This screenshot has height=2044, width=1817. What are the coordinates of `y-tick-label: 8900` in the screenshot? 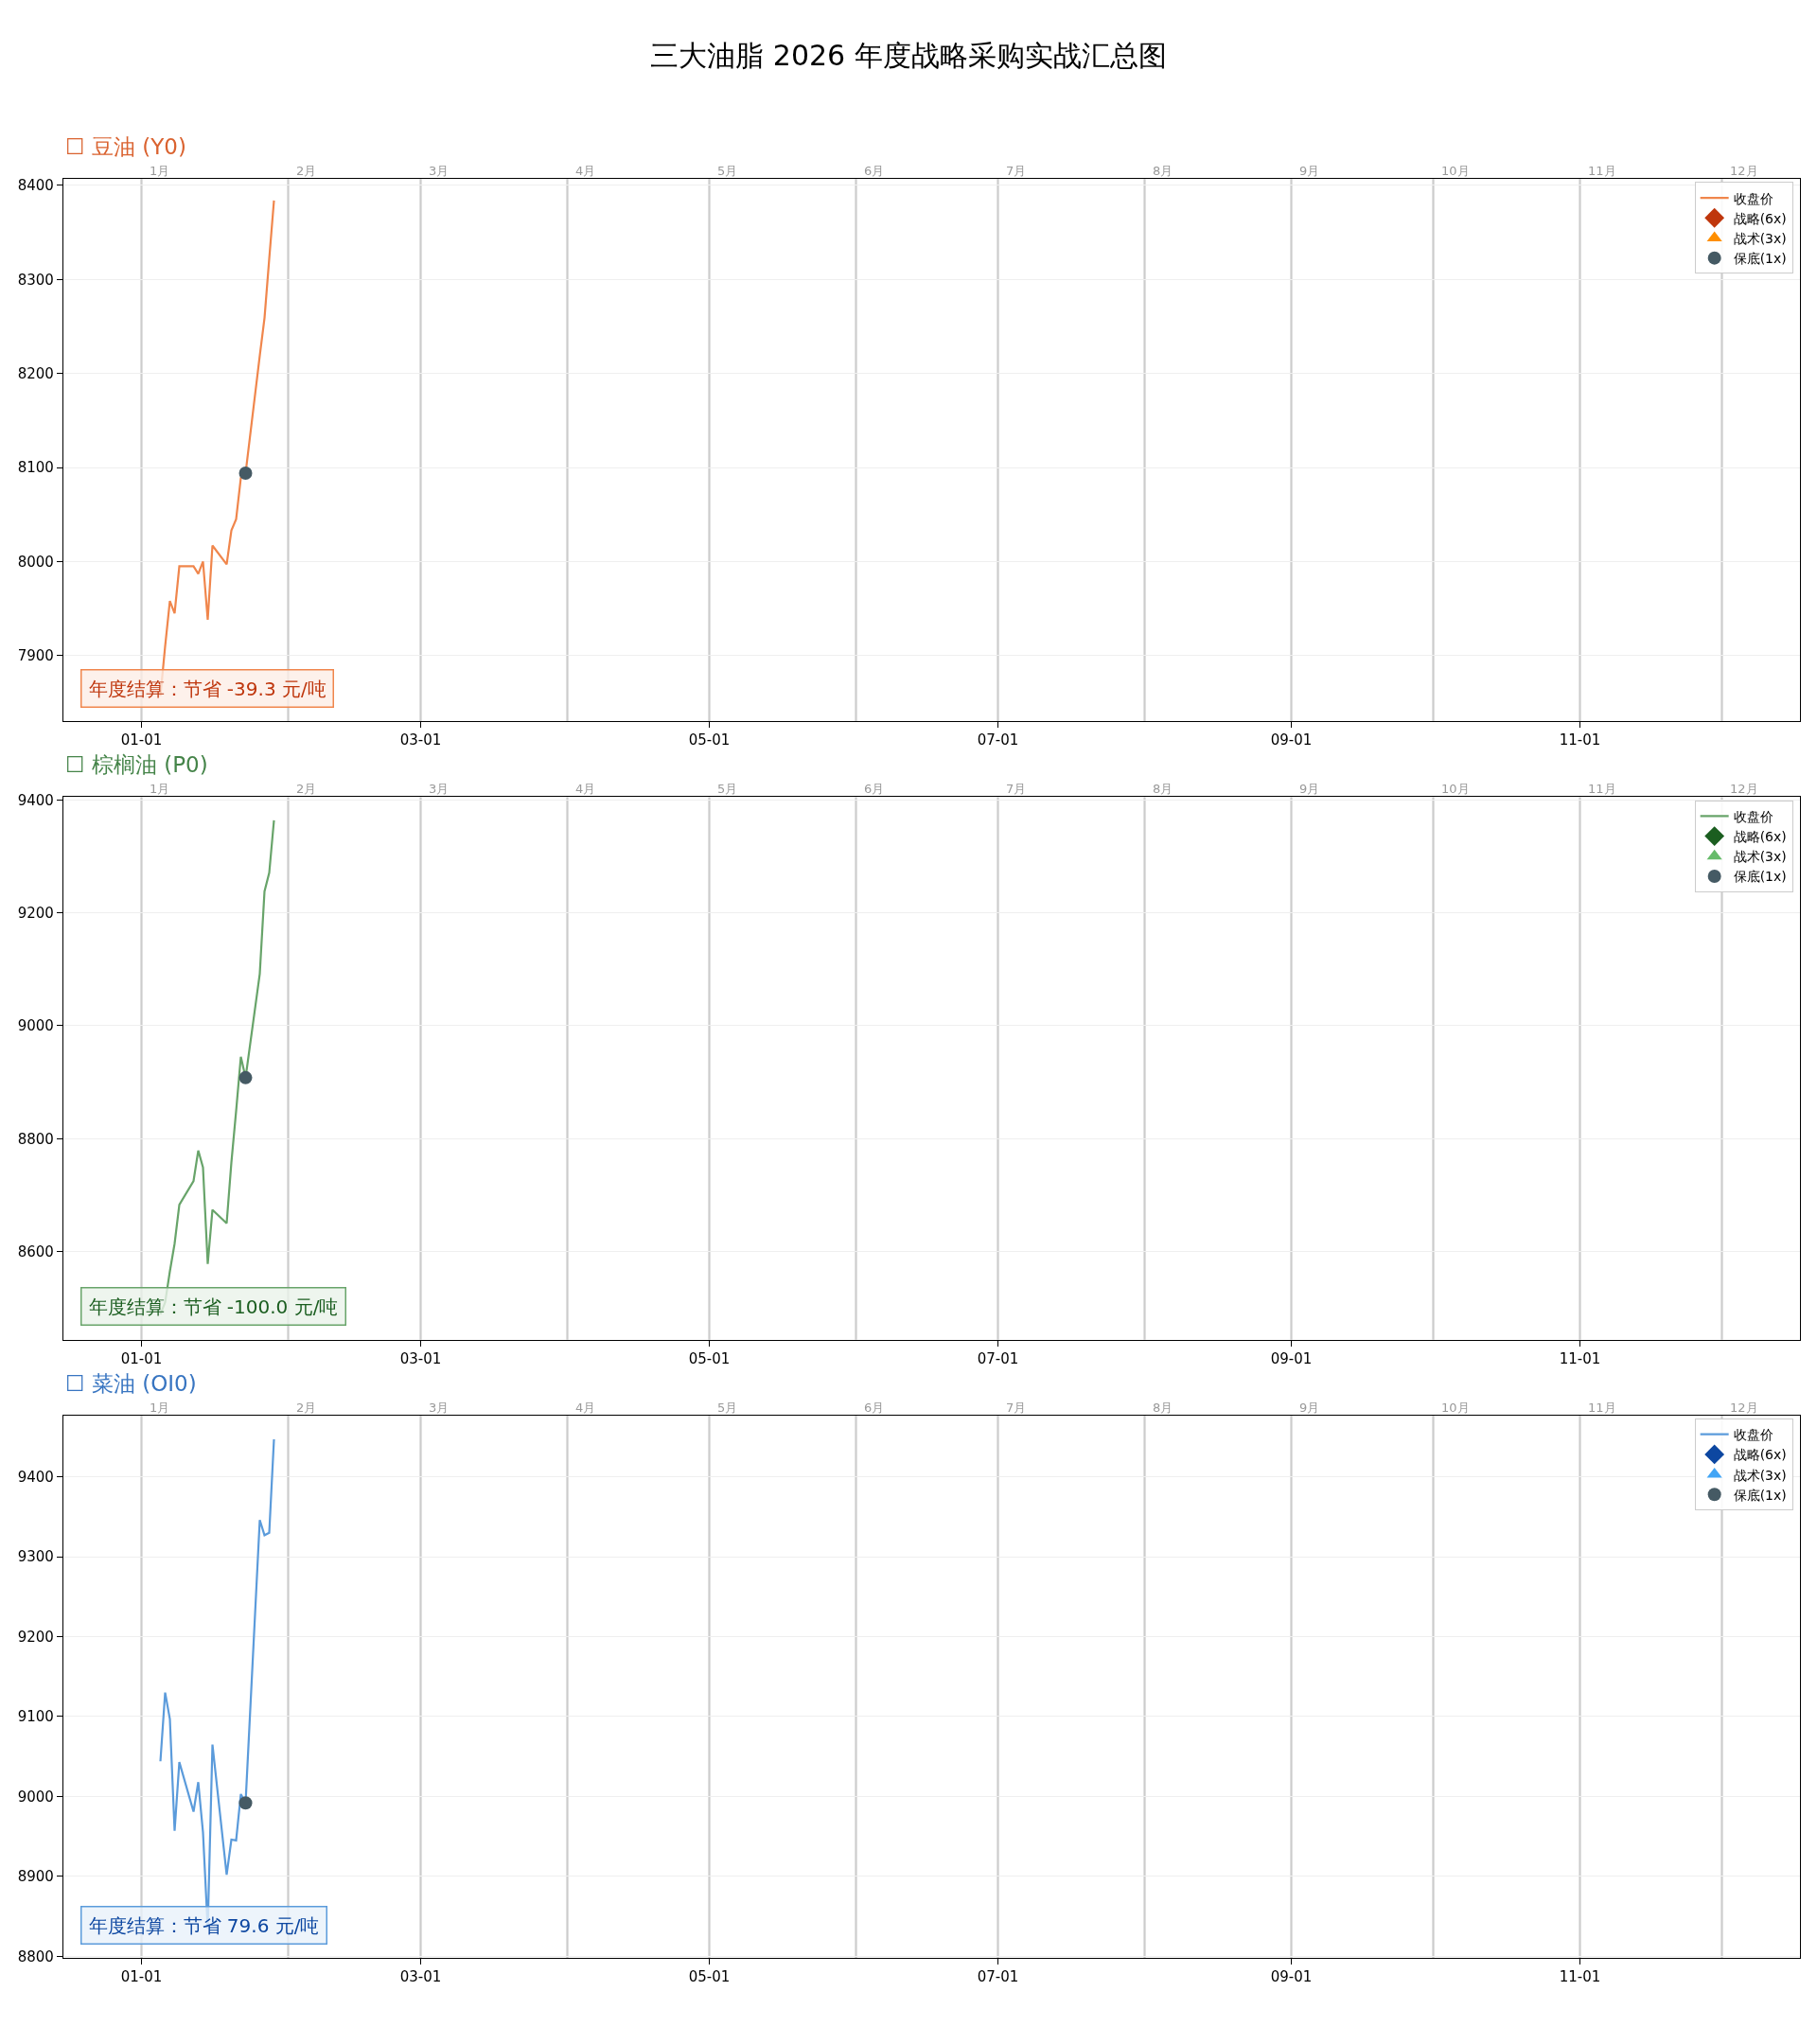 It's located at (35, 1877).